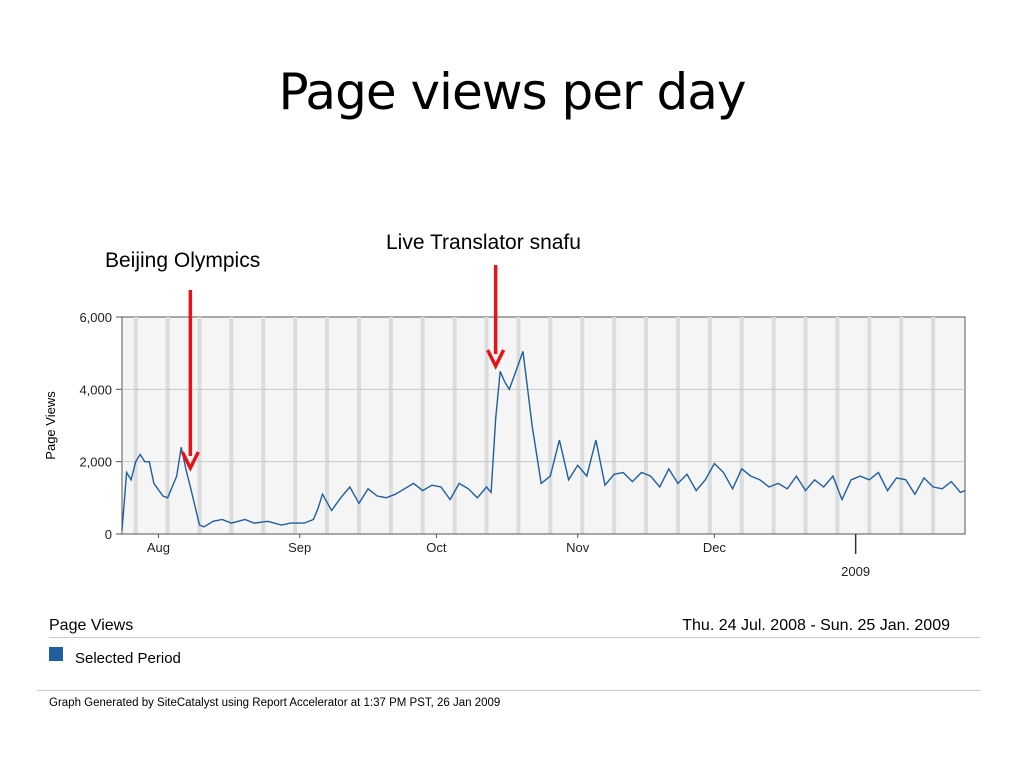  I want to click on slide-title: Page views per day, so click(512, 92).